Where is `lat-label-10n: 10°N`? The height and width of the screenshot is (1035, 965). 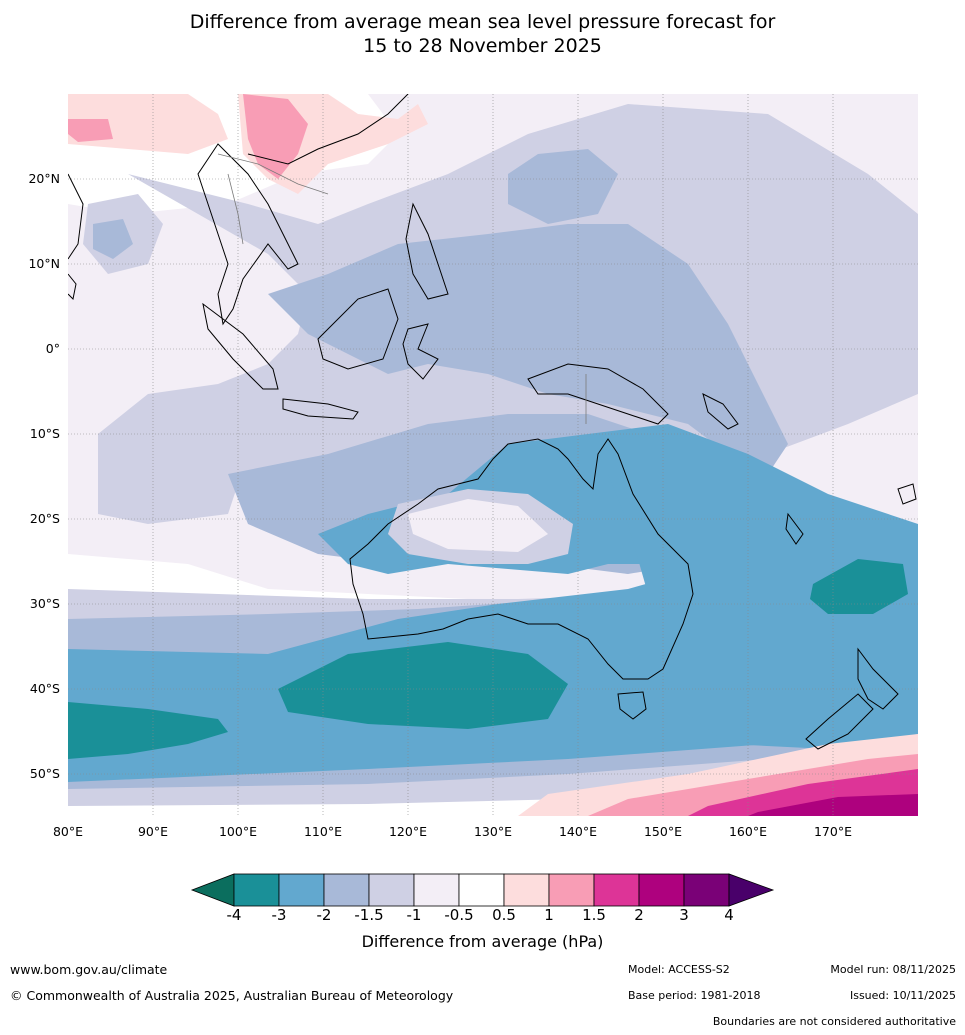
lat-label-10n: 10°N is located at coordinates (44, 263).